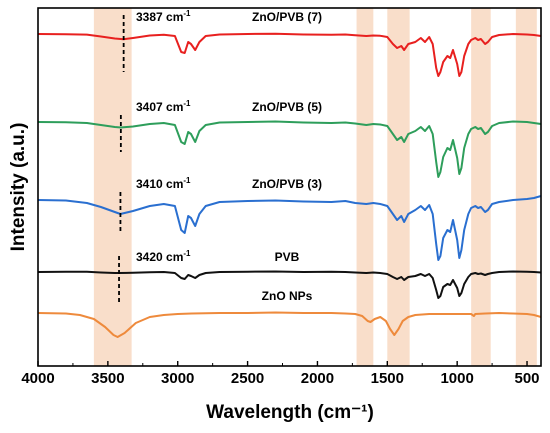 The width and height of the screenshot is (550, 433). What do you see at coordinates (289, 284) in the screenshot?
I see `series-line-pvb` at bounding box center [289, 284].